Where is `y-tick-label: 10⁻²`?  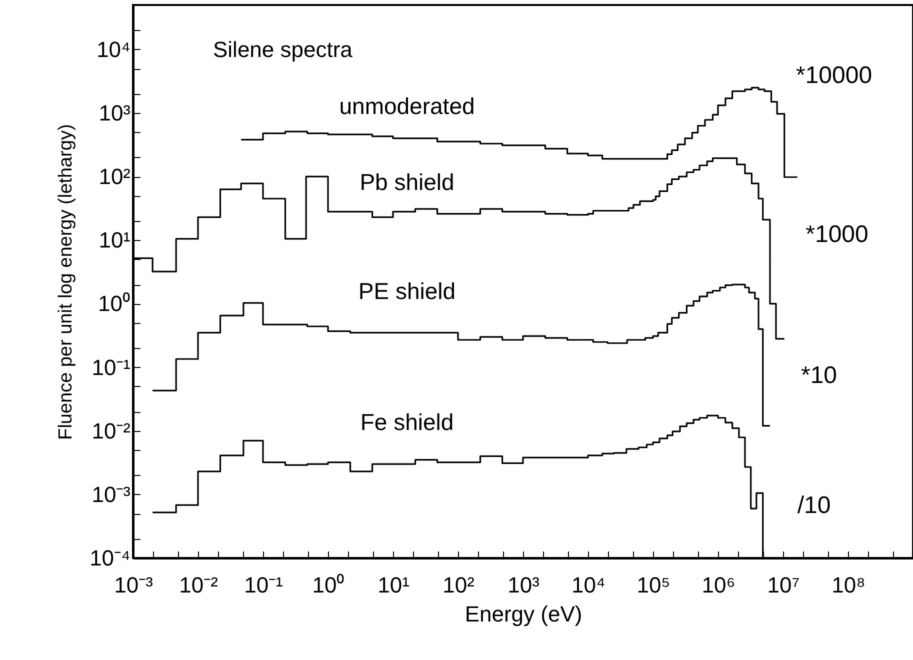 y-tick-label: 10⁻² is located at coordinates (111, 431).